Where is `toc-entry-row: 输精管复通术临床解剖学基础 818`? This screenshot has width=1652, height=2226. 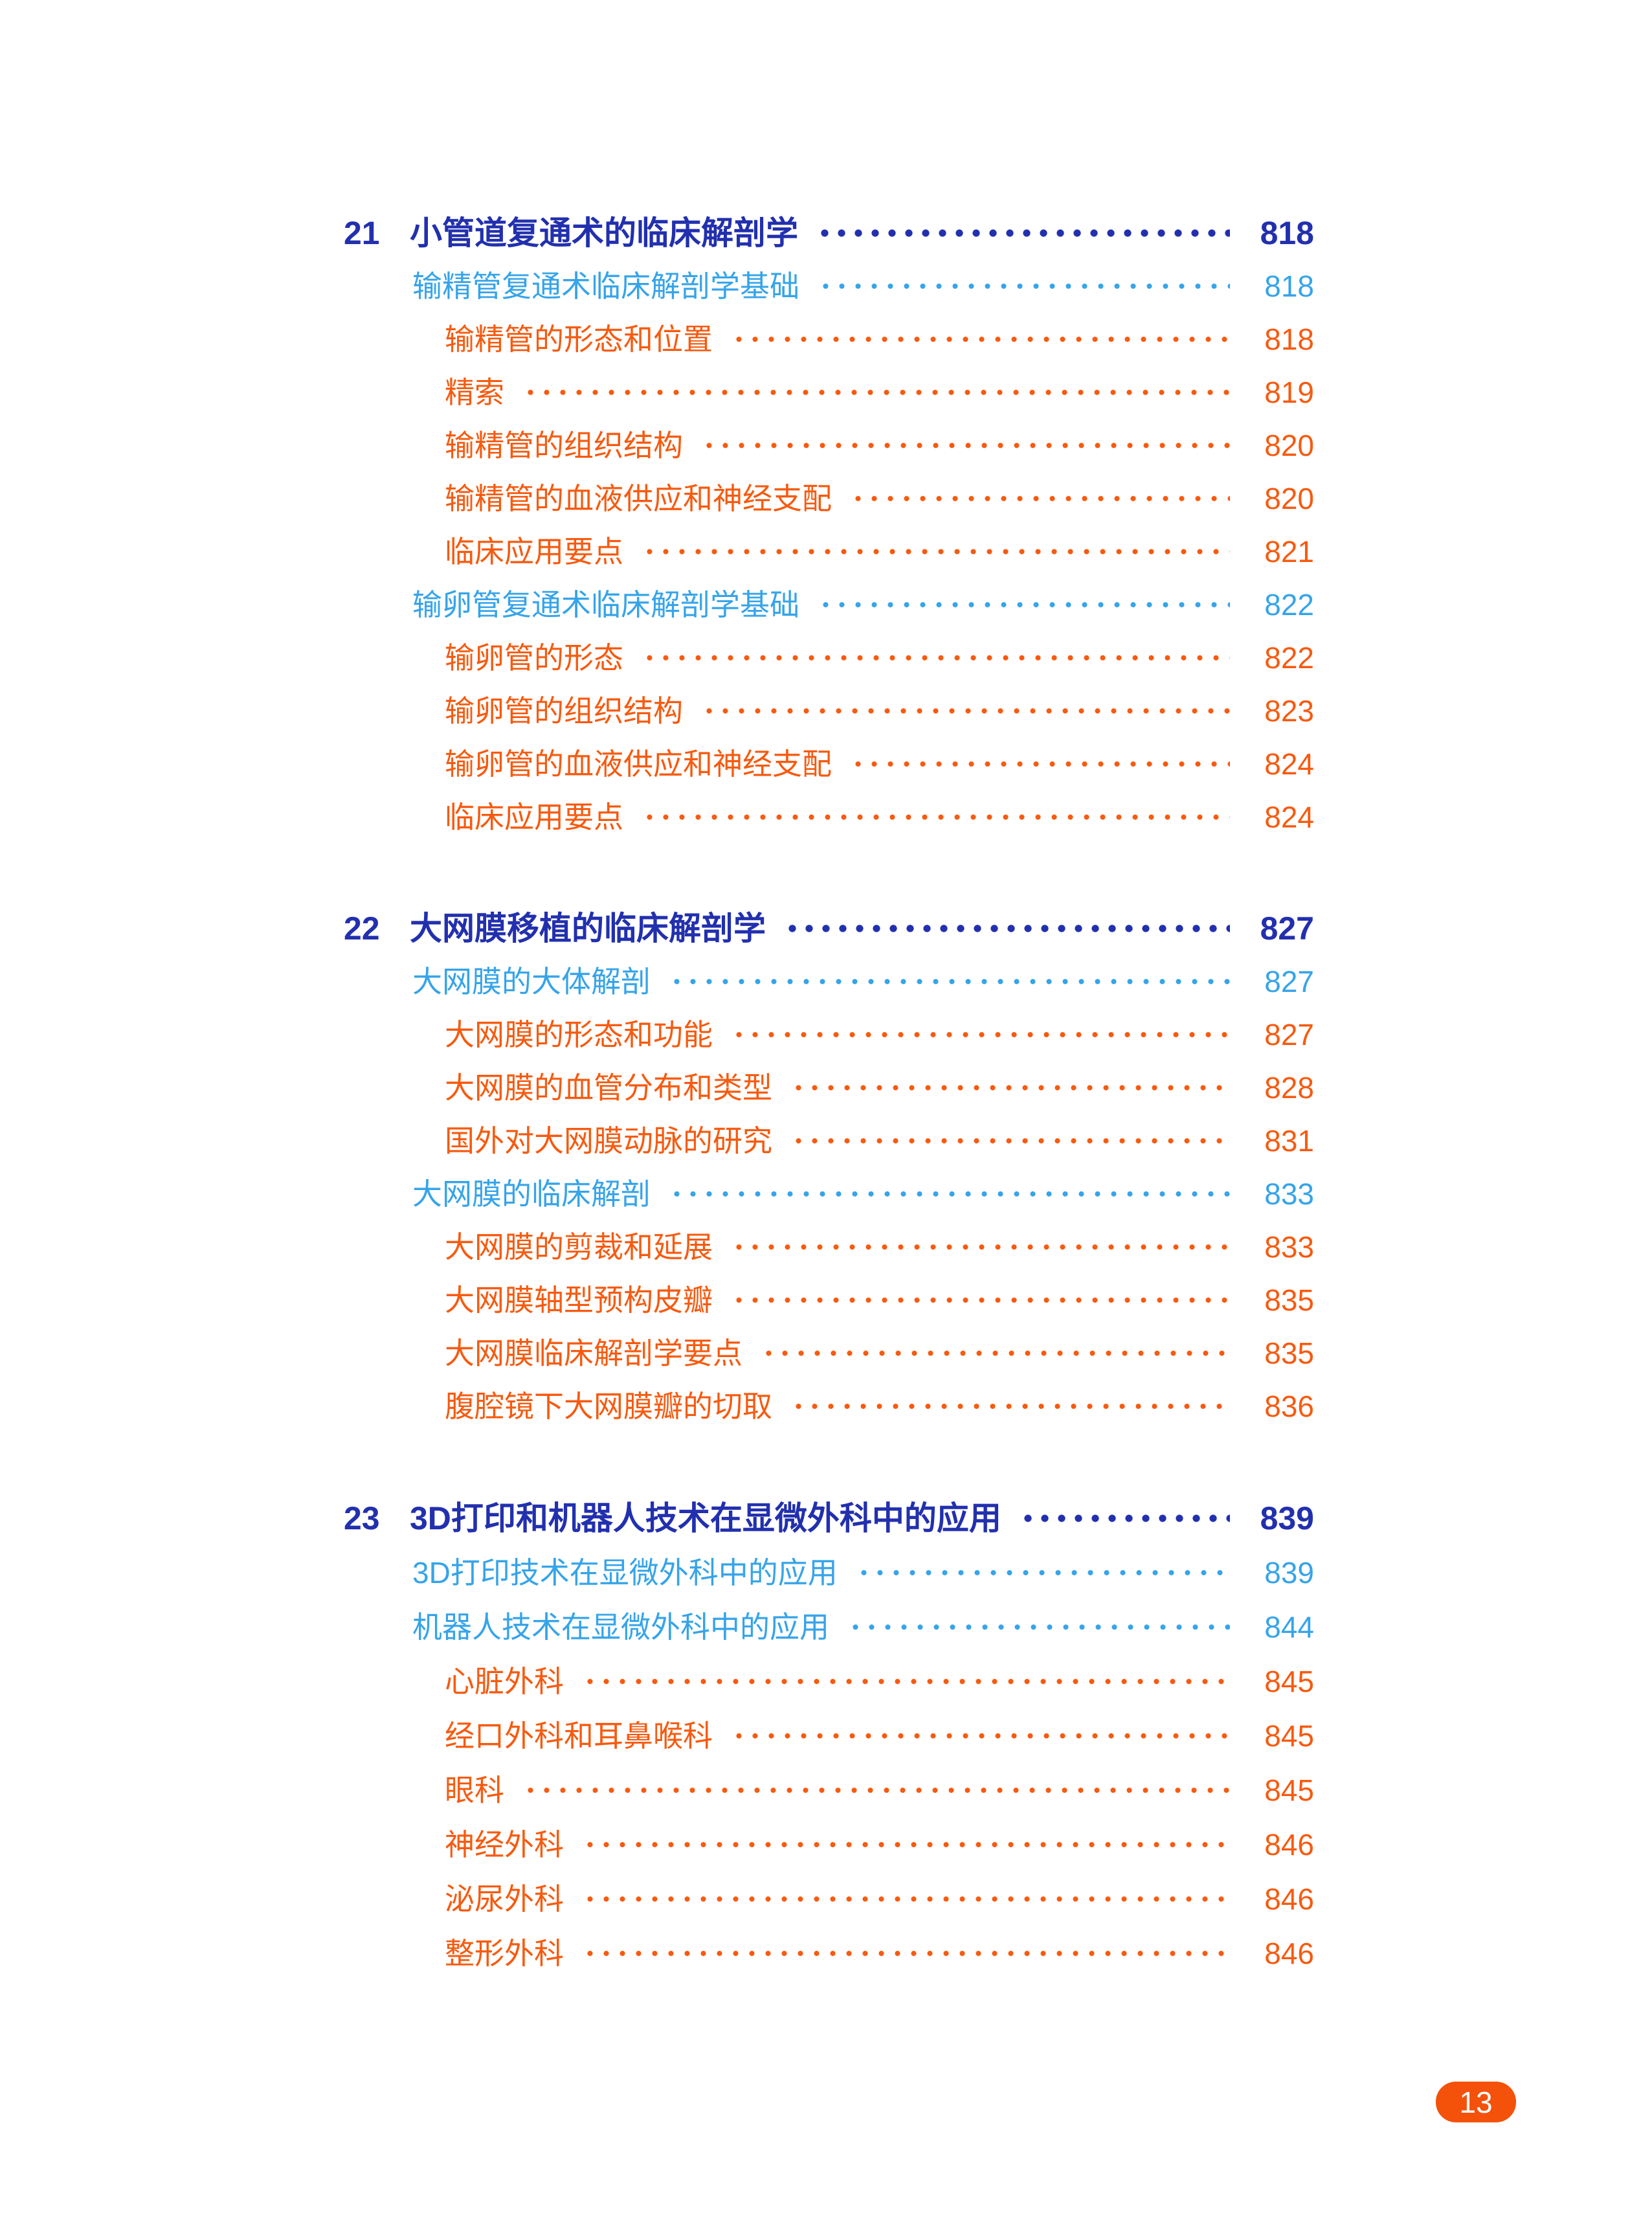
toc-entry-row: 输精管复通术临床解剖学基础 818 is located at coordinates (826, 286).